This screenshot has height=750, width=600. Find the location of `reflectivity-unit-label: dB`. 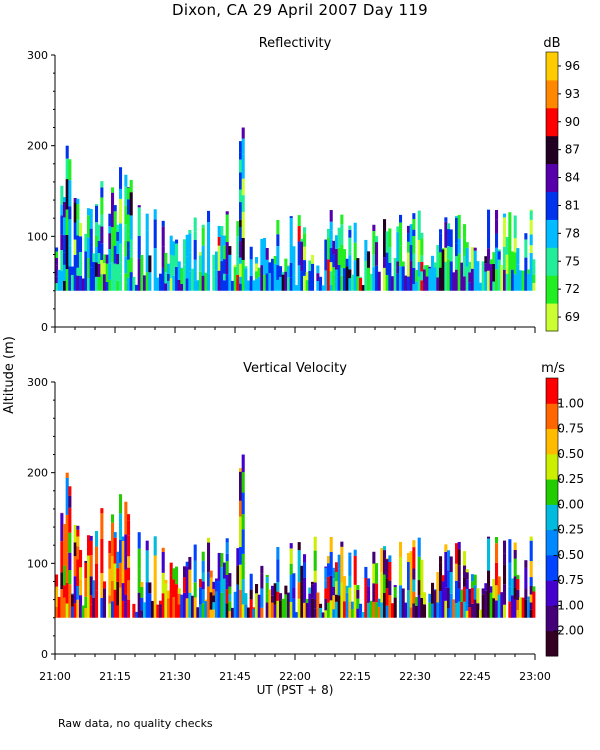

reflectivity-unit-label: dB is located at coordinates (551, 43).